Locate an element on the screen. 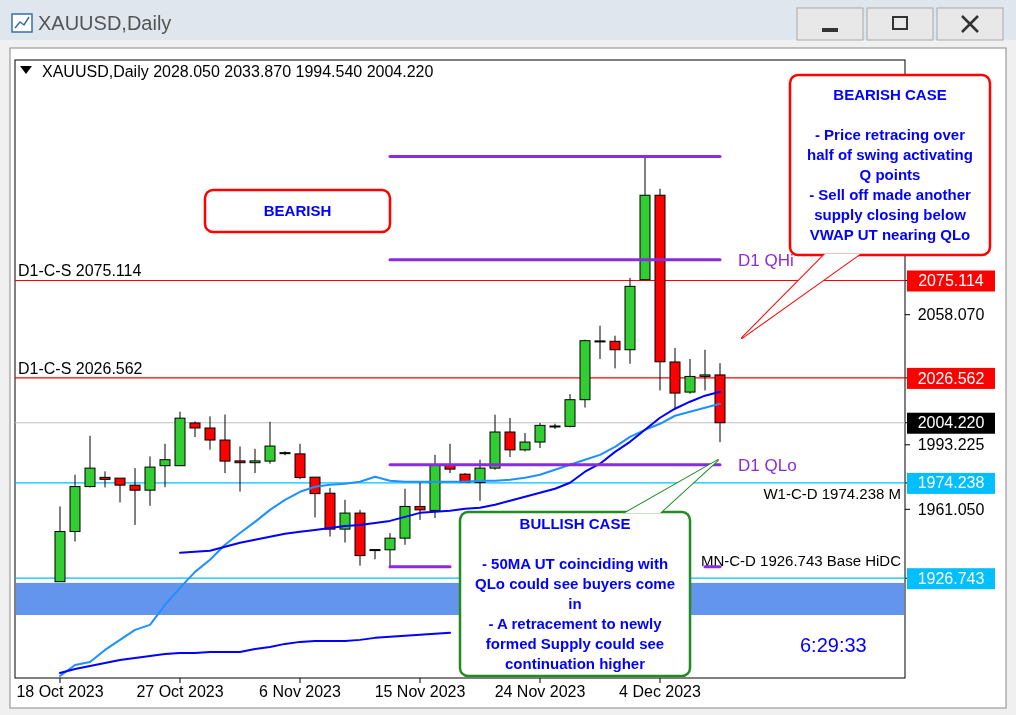  text: 6:29:33 is located at coordinates (833, 645).